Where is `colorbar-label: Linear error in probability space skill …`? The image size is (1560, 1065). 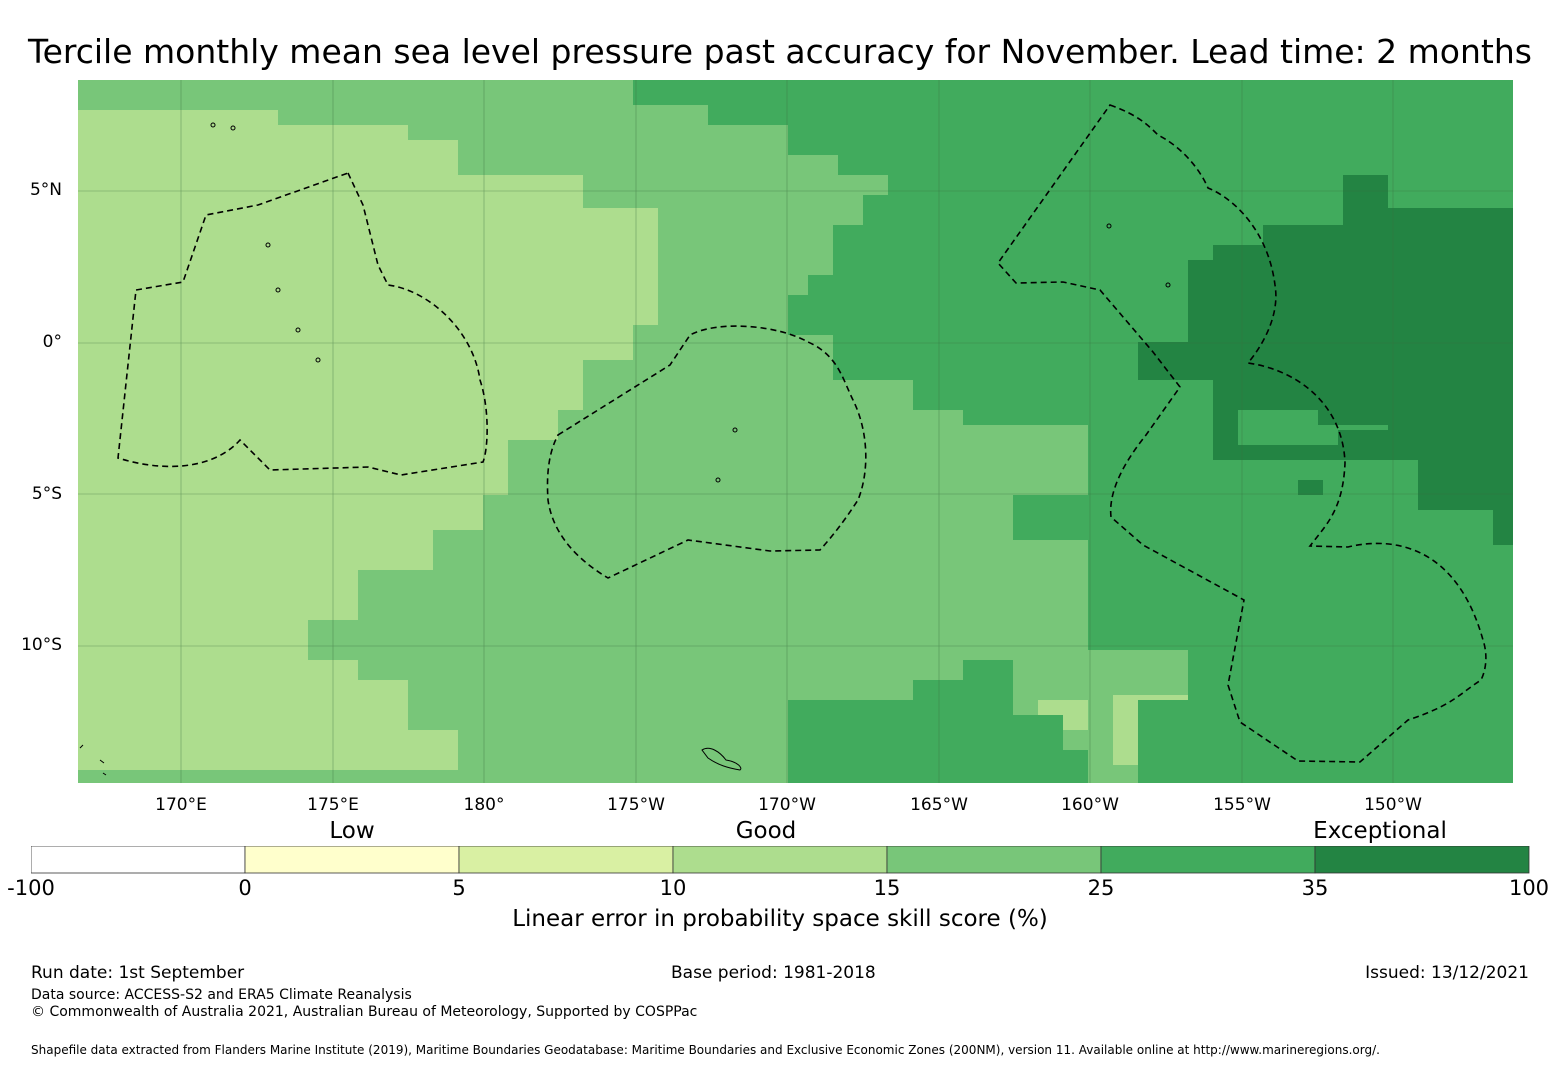 colorbar-label: Linear error in probability space skill … is located at coordinates (780, 919).